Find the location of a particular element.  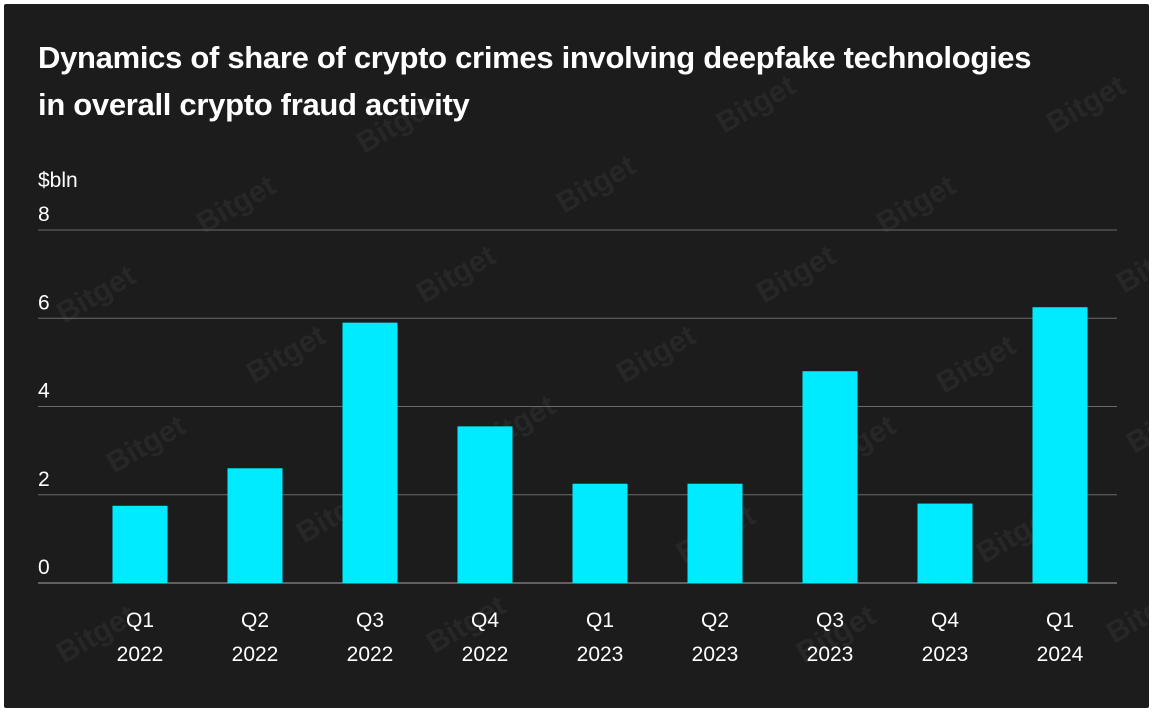

x-tick-label-year: 2024 is located at coordinates (1060, 654).